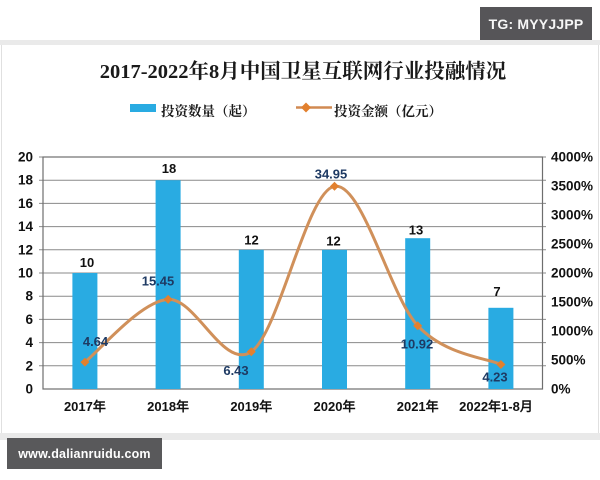 The image size is (600, 480). I want to click on svg-text: 4.64, so click(96, 341).